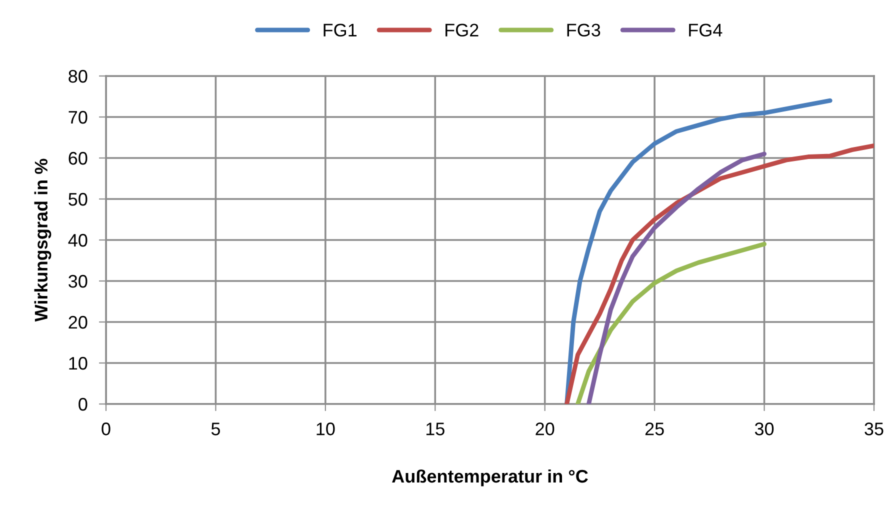 The width and height of the screenshot is (889, 508). I want to click on legend-label: FG3, so click(583, 30).